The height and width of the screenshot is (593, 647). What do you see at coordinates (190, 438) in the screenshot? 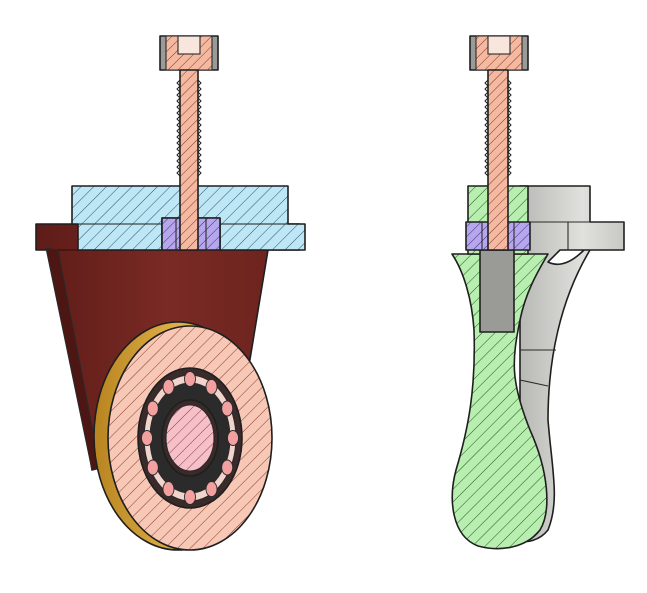
I see `bearing-balls` at bounding box center [190, 438].